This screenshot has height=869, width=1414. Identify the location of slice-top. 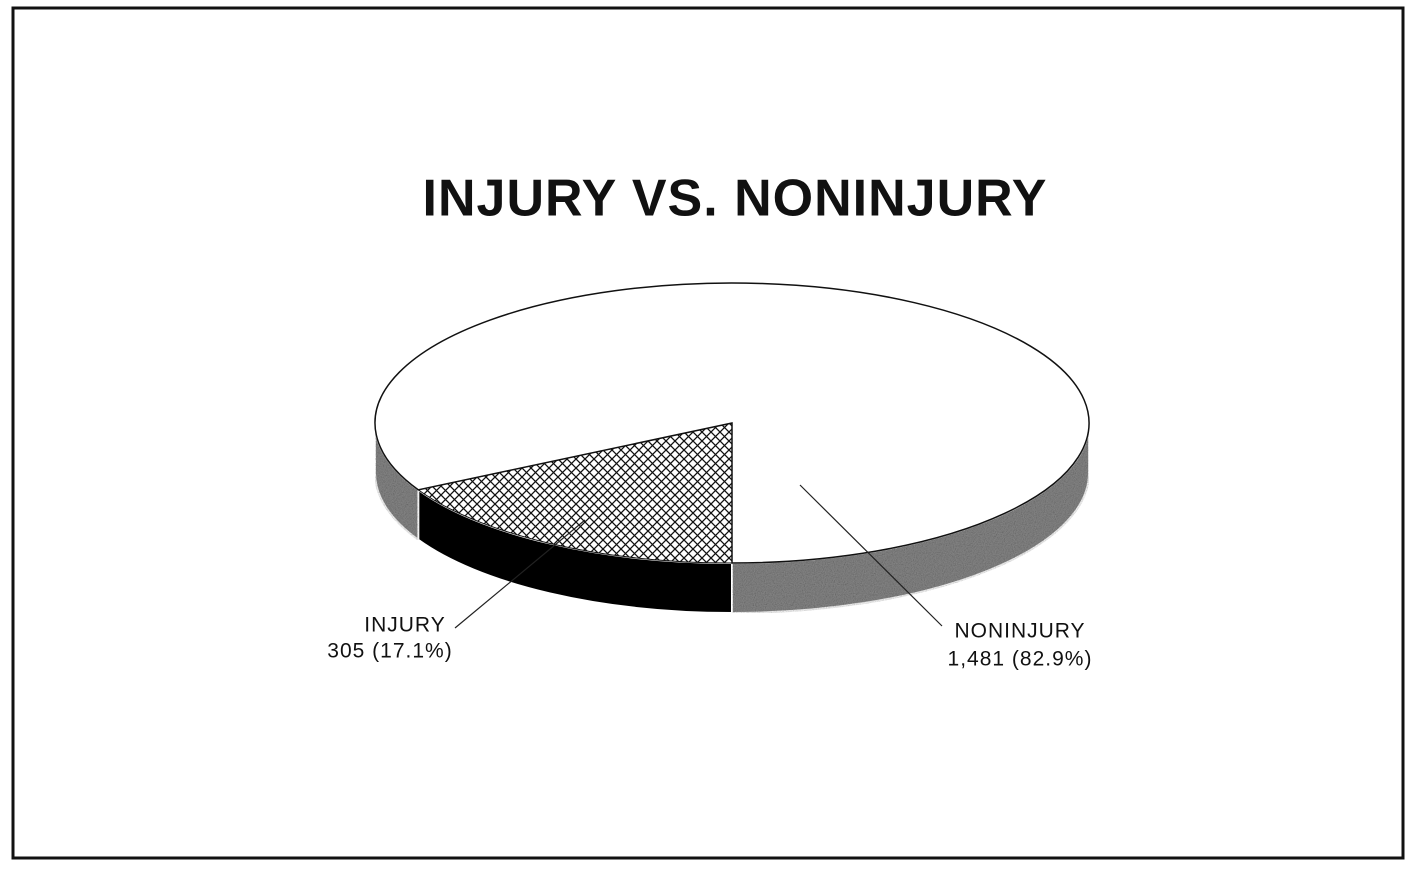
(575, 493).